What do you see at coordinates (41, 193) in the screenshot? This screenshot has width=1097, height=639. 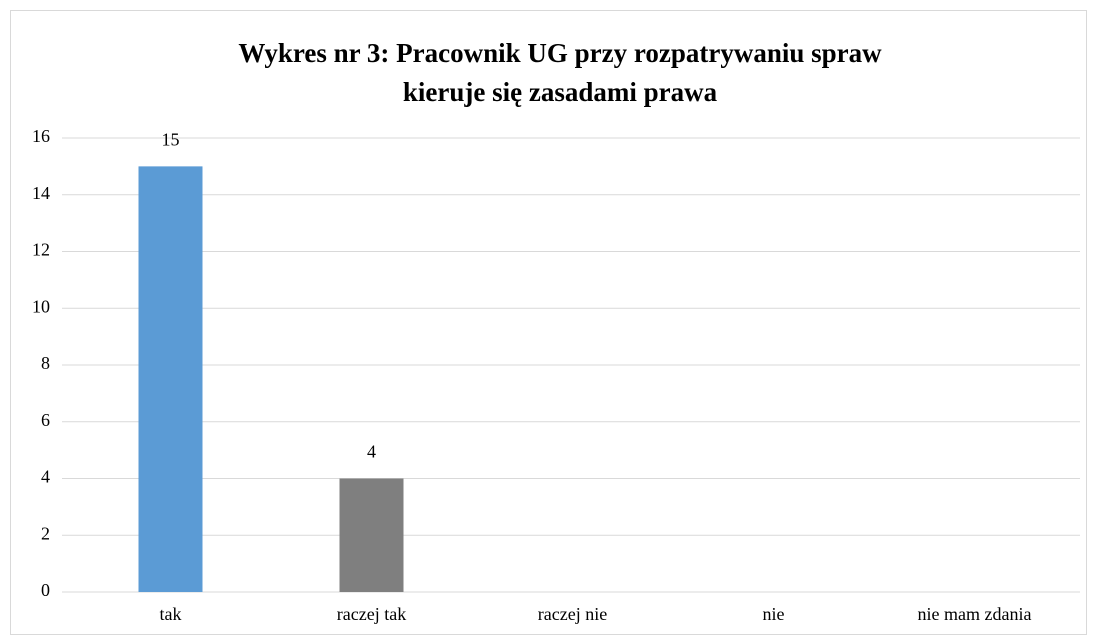 I see `y-tick-label: 14` at bounding box center [41, 193].